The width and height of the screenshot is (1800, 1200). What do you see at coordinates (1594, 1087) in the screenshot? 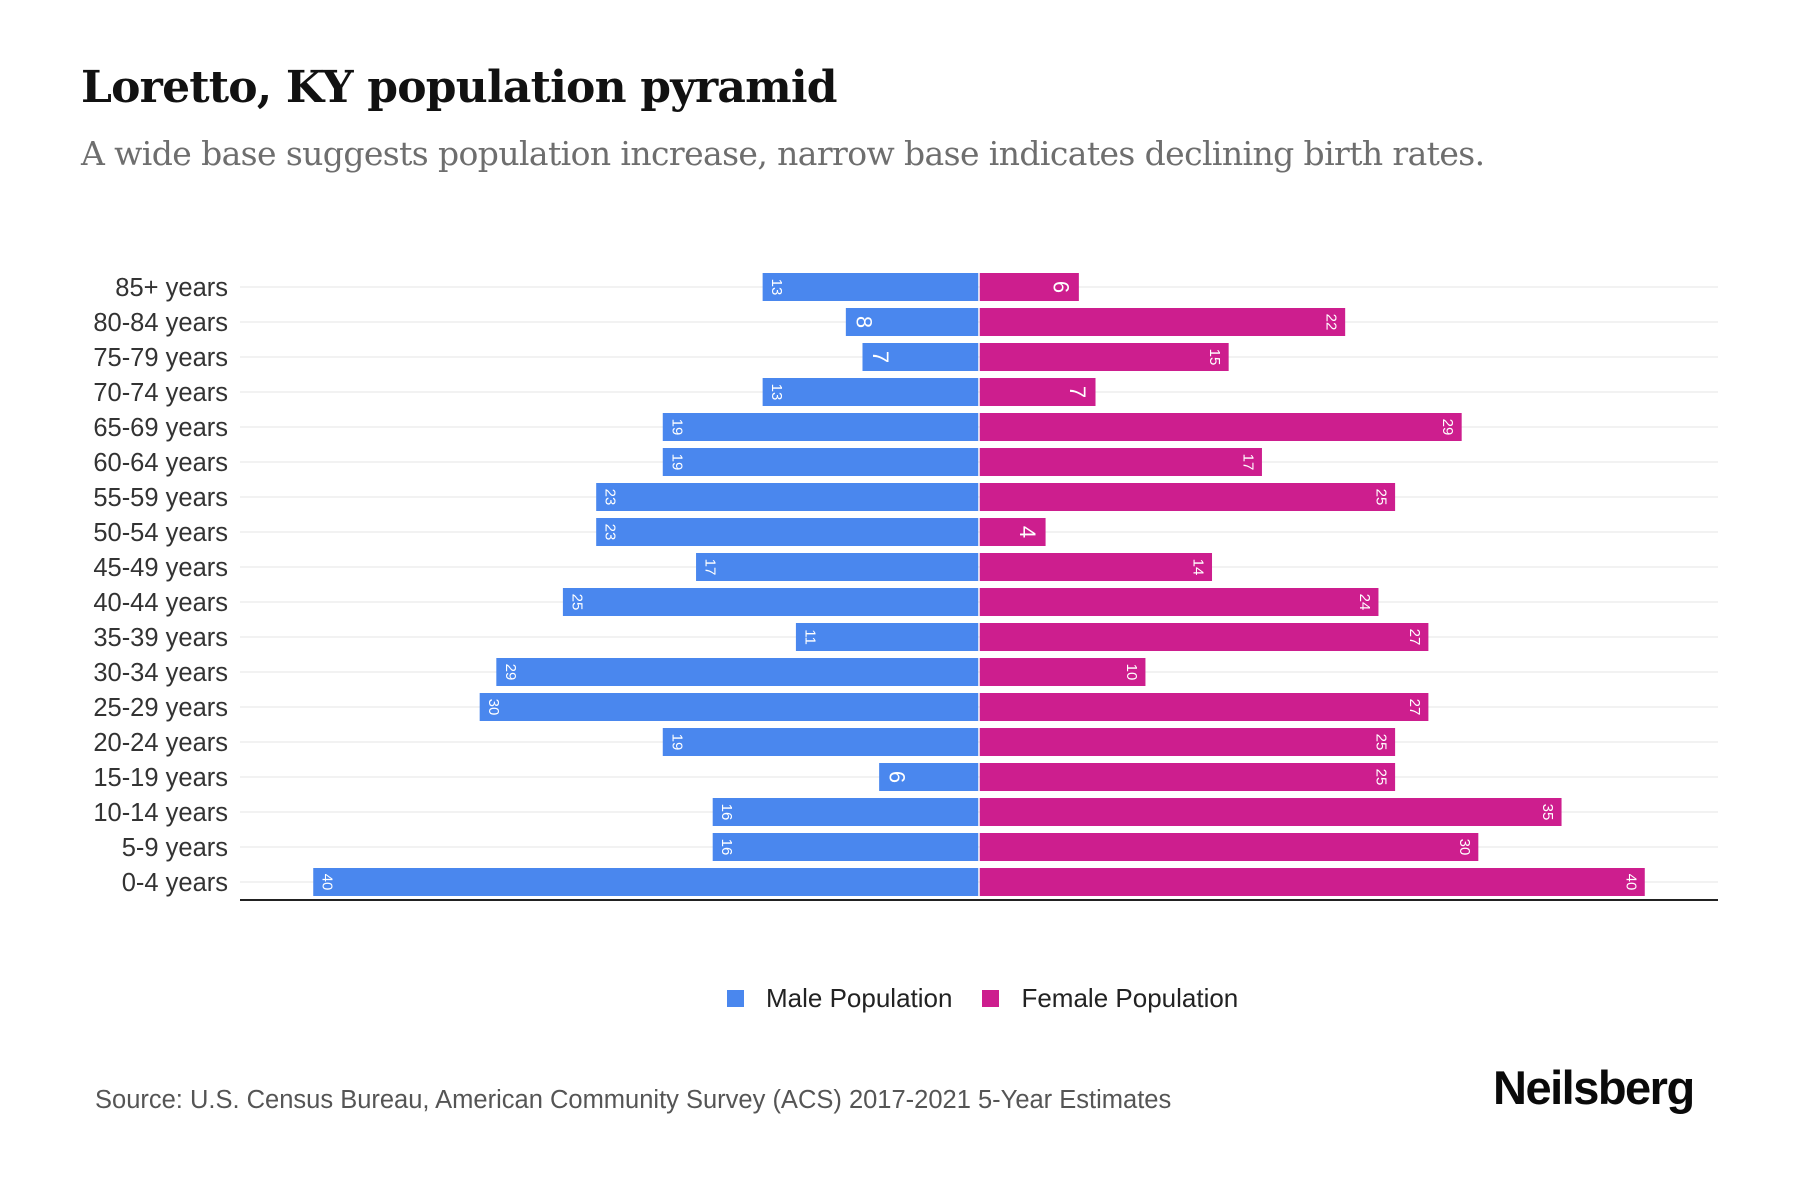
I see `brand-logo: Neilsberg` at bounding box center [1594, 1087].